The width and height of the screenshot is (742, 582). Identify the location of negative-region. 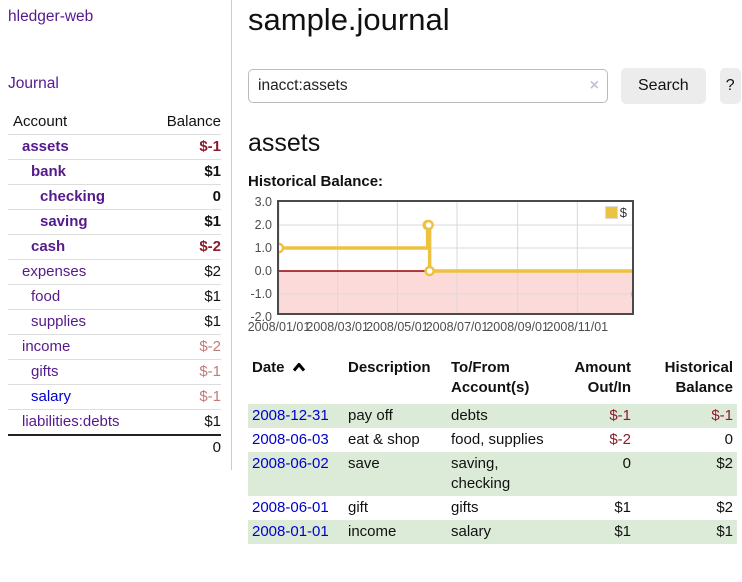
(455, 292).